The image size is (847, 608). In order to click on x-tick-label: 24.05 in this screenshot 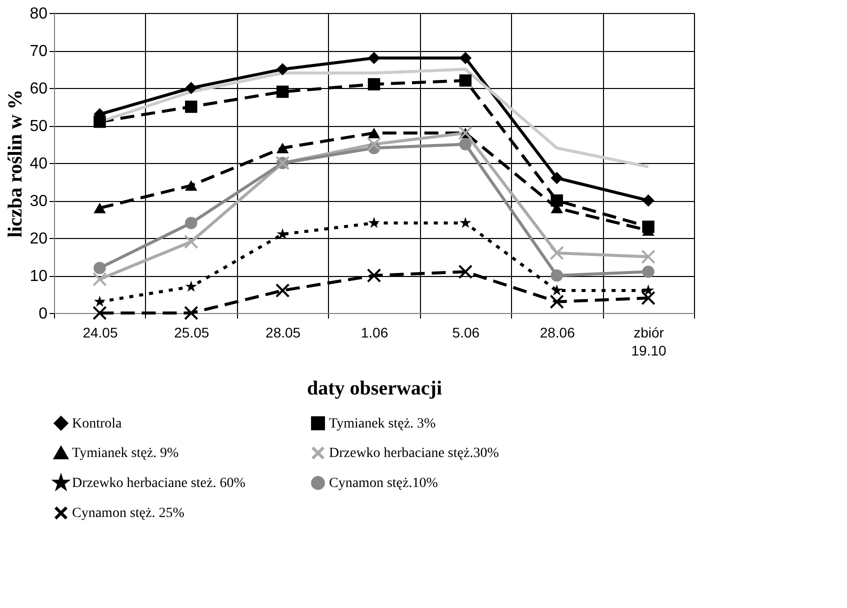, I will do `click(100, 332)`.